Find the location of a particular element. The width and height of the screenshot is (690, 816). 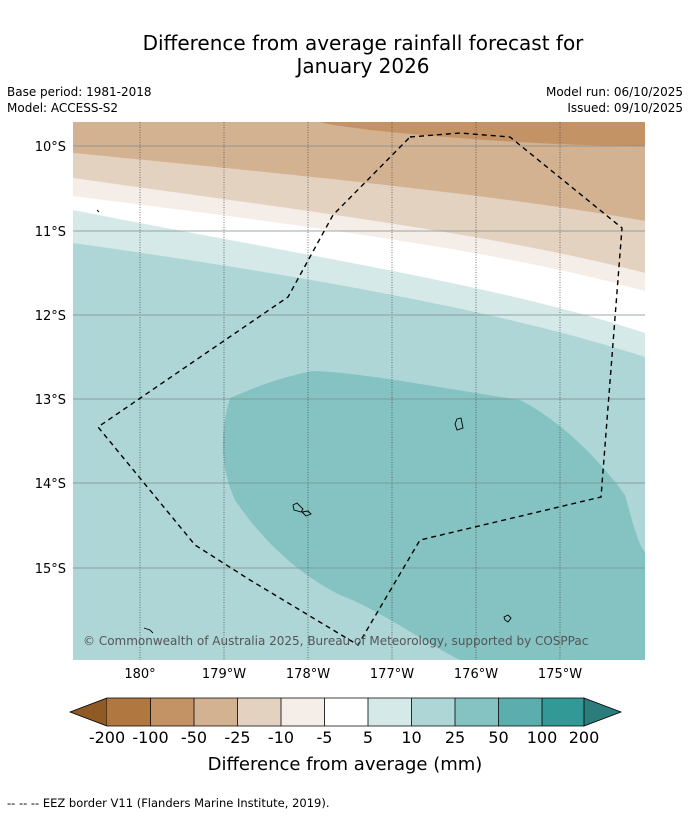

lat-label: 12°S is located at coordinates (50, 316).